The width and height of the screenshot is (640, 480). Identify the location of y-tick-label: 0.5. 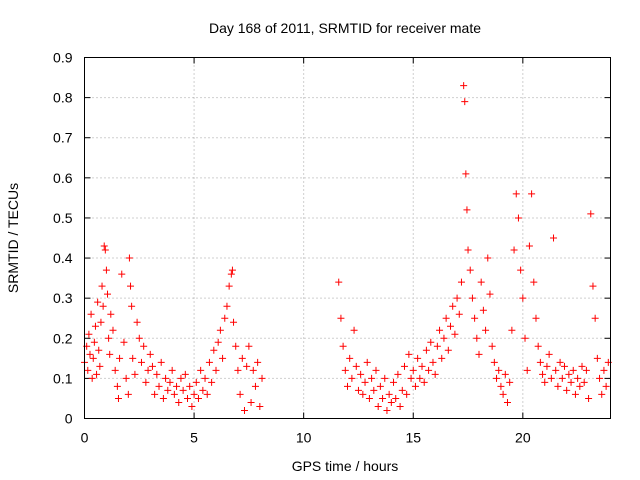
(63, 218).